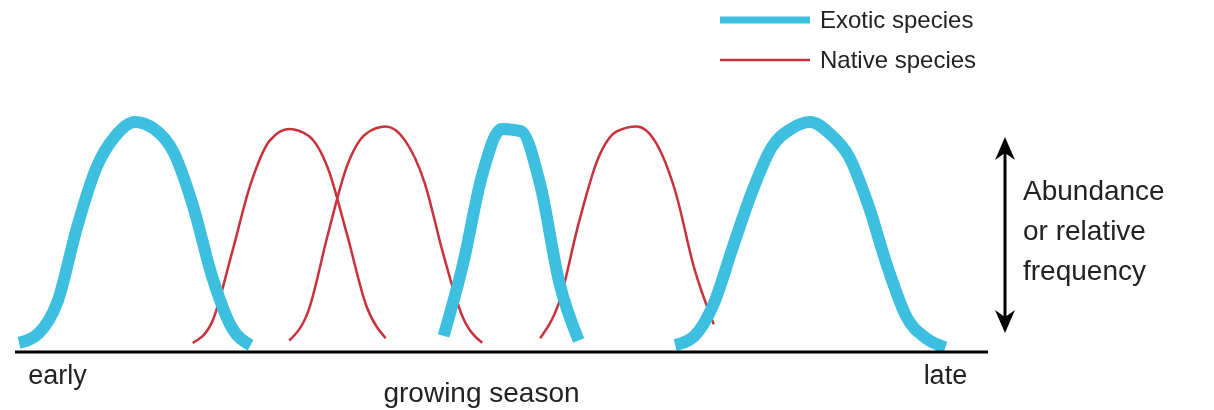 The height and width of the screenshot is (410, 1214). What do you see at coordinates (481, 392) in the screenshot?
I see `x-axis-title: growing season` at bounding box center [481, 392].